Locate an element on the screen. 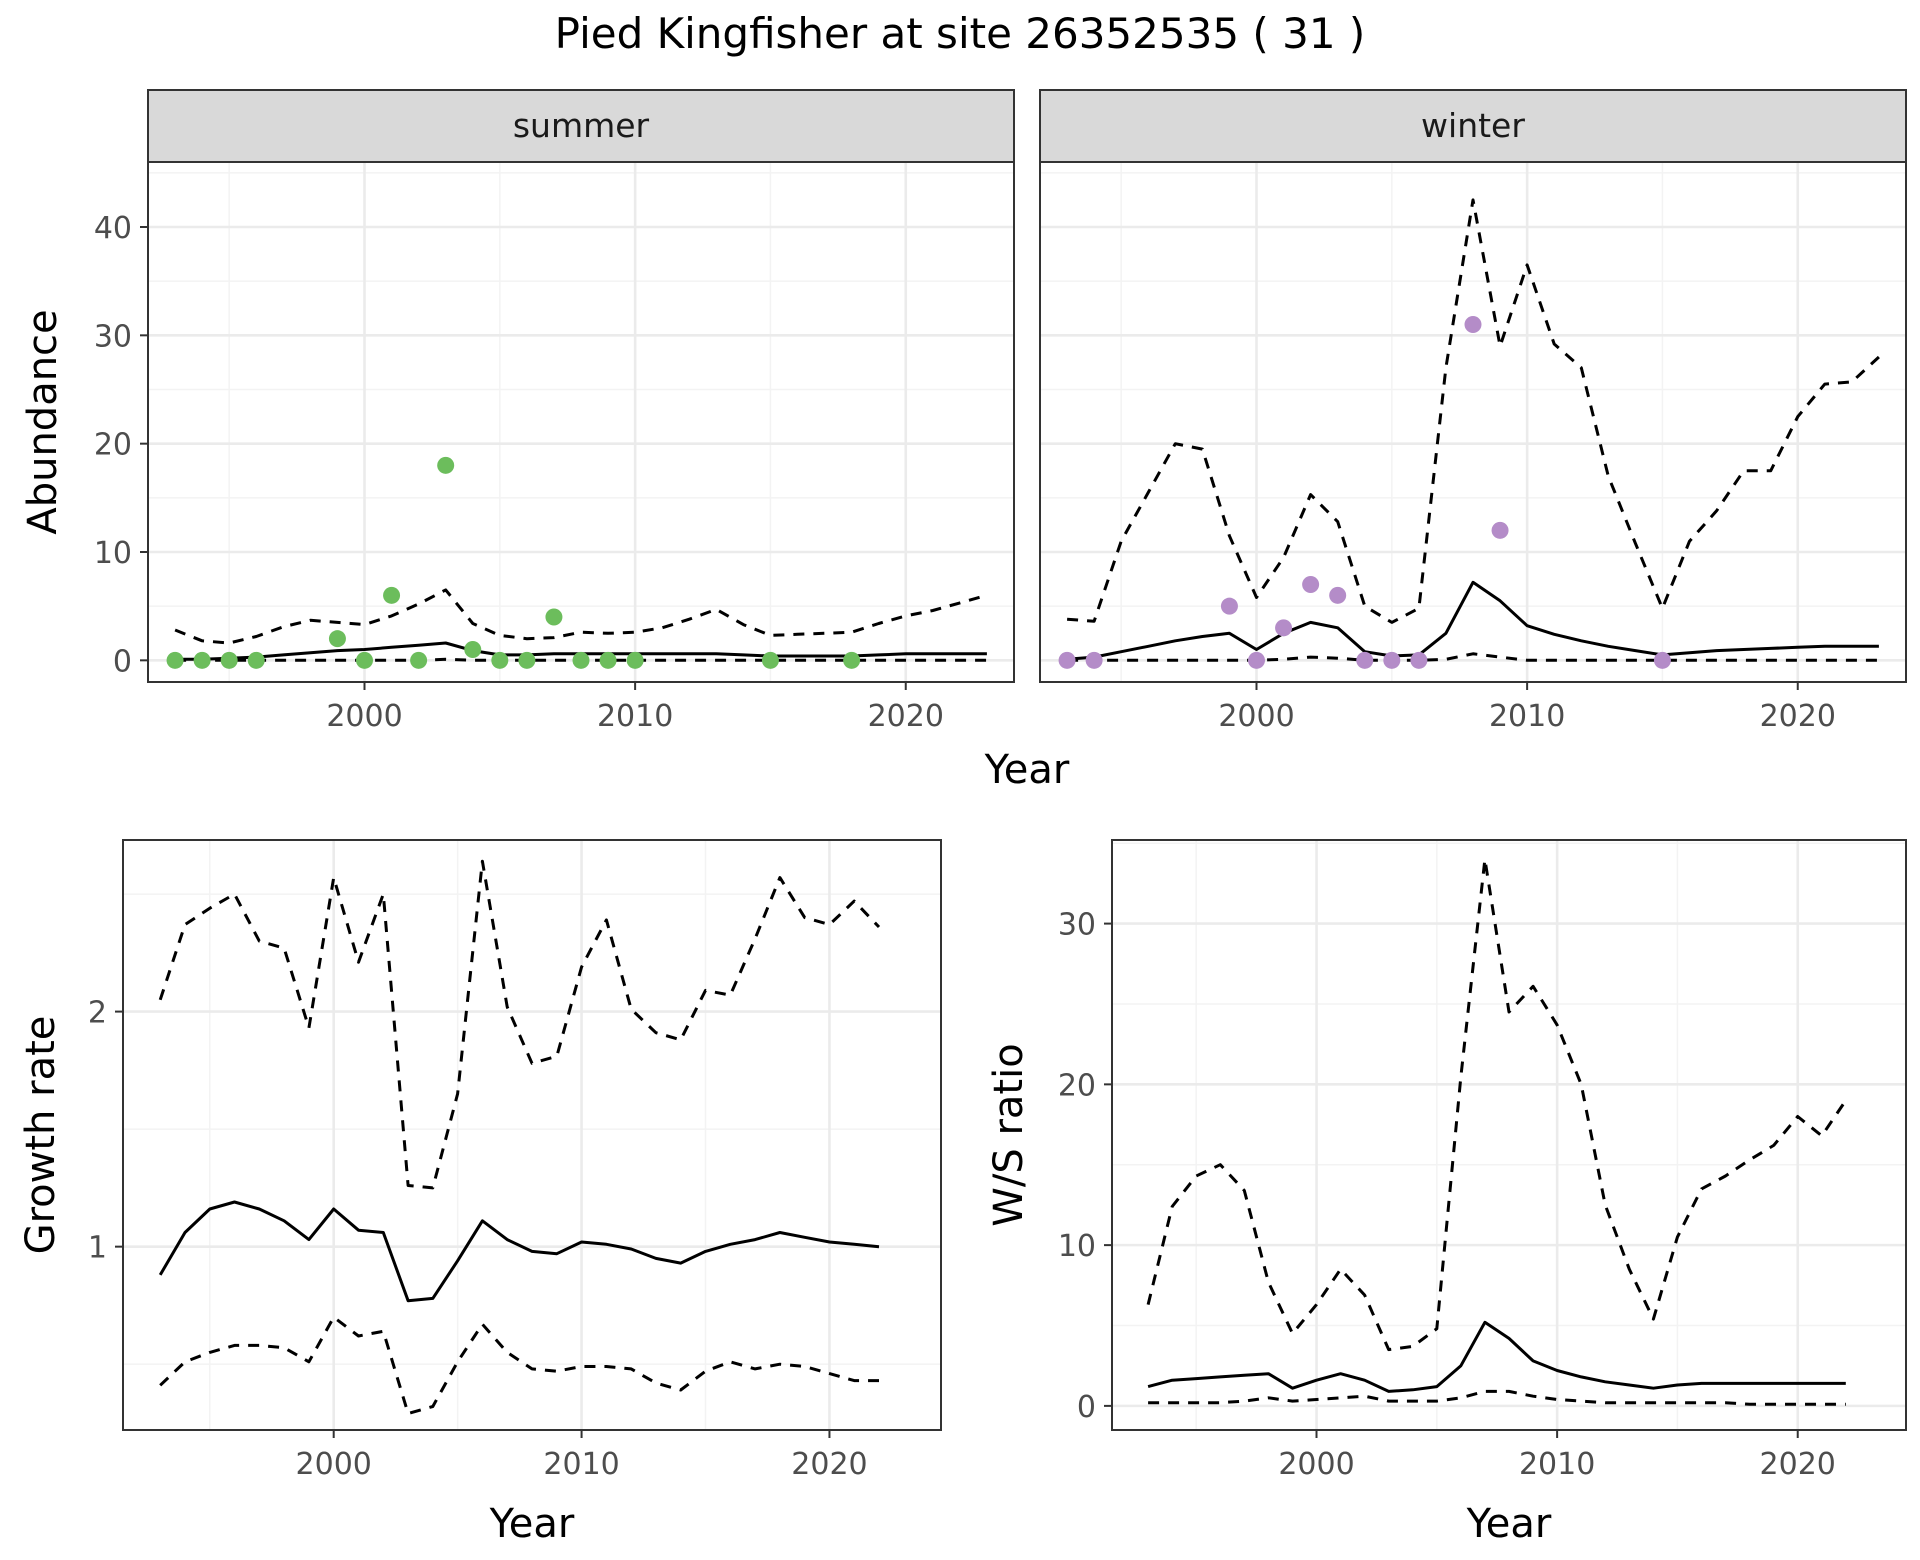  facet-strip-label: summer is located at coordinates (581, 125).